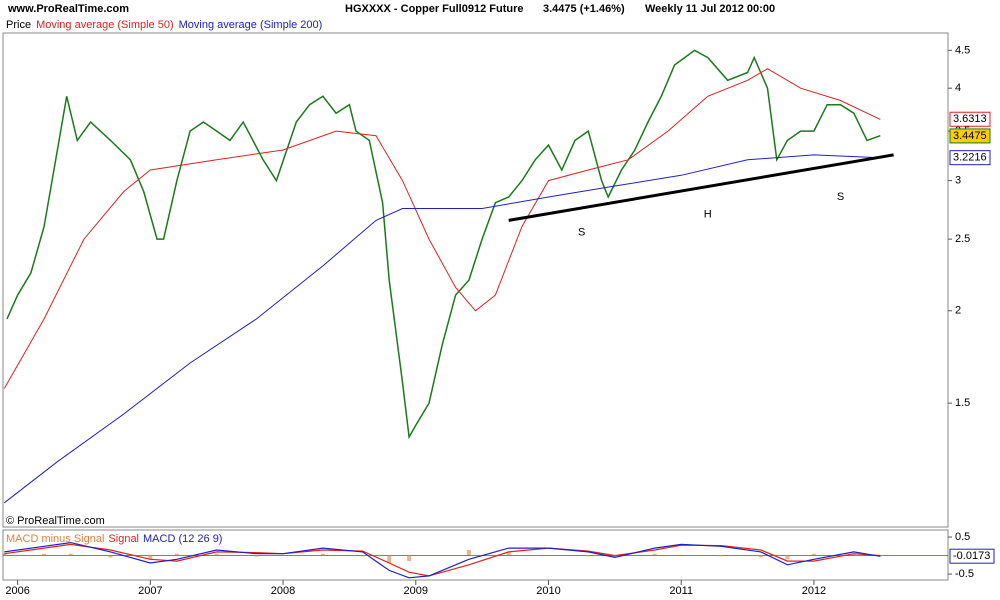 This screenshot has height=600, width=1000. What do you see at coordinates (55, 539) in the screenshot?
I see `legend-entry: MACD minus Signal` at bounding box center [55, 539].